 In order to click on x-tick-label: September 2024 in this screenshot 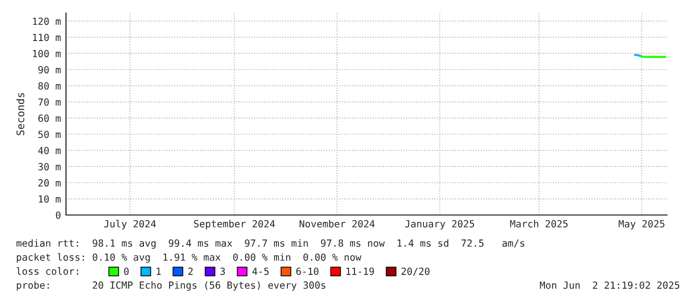, I will do `click(234, 225)`.